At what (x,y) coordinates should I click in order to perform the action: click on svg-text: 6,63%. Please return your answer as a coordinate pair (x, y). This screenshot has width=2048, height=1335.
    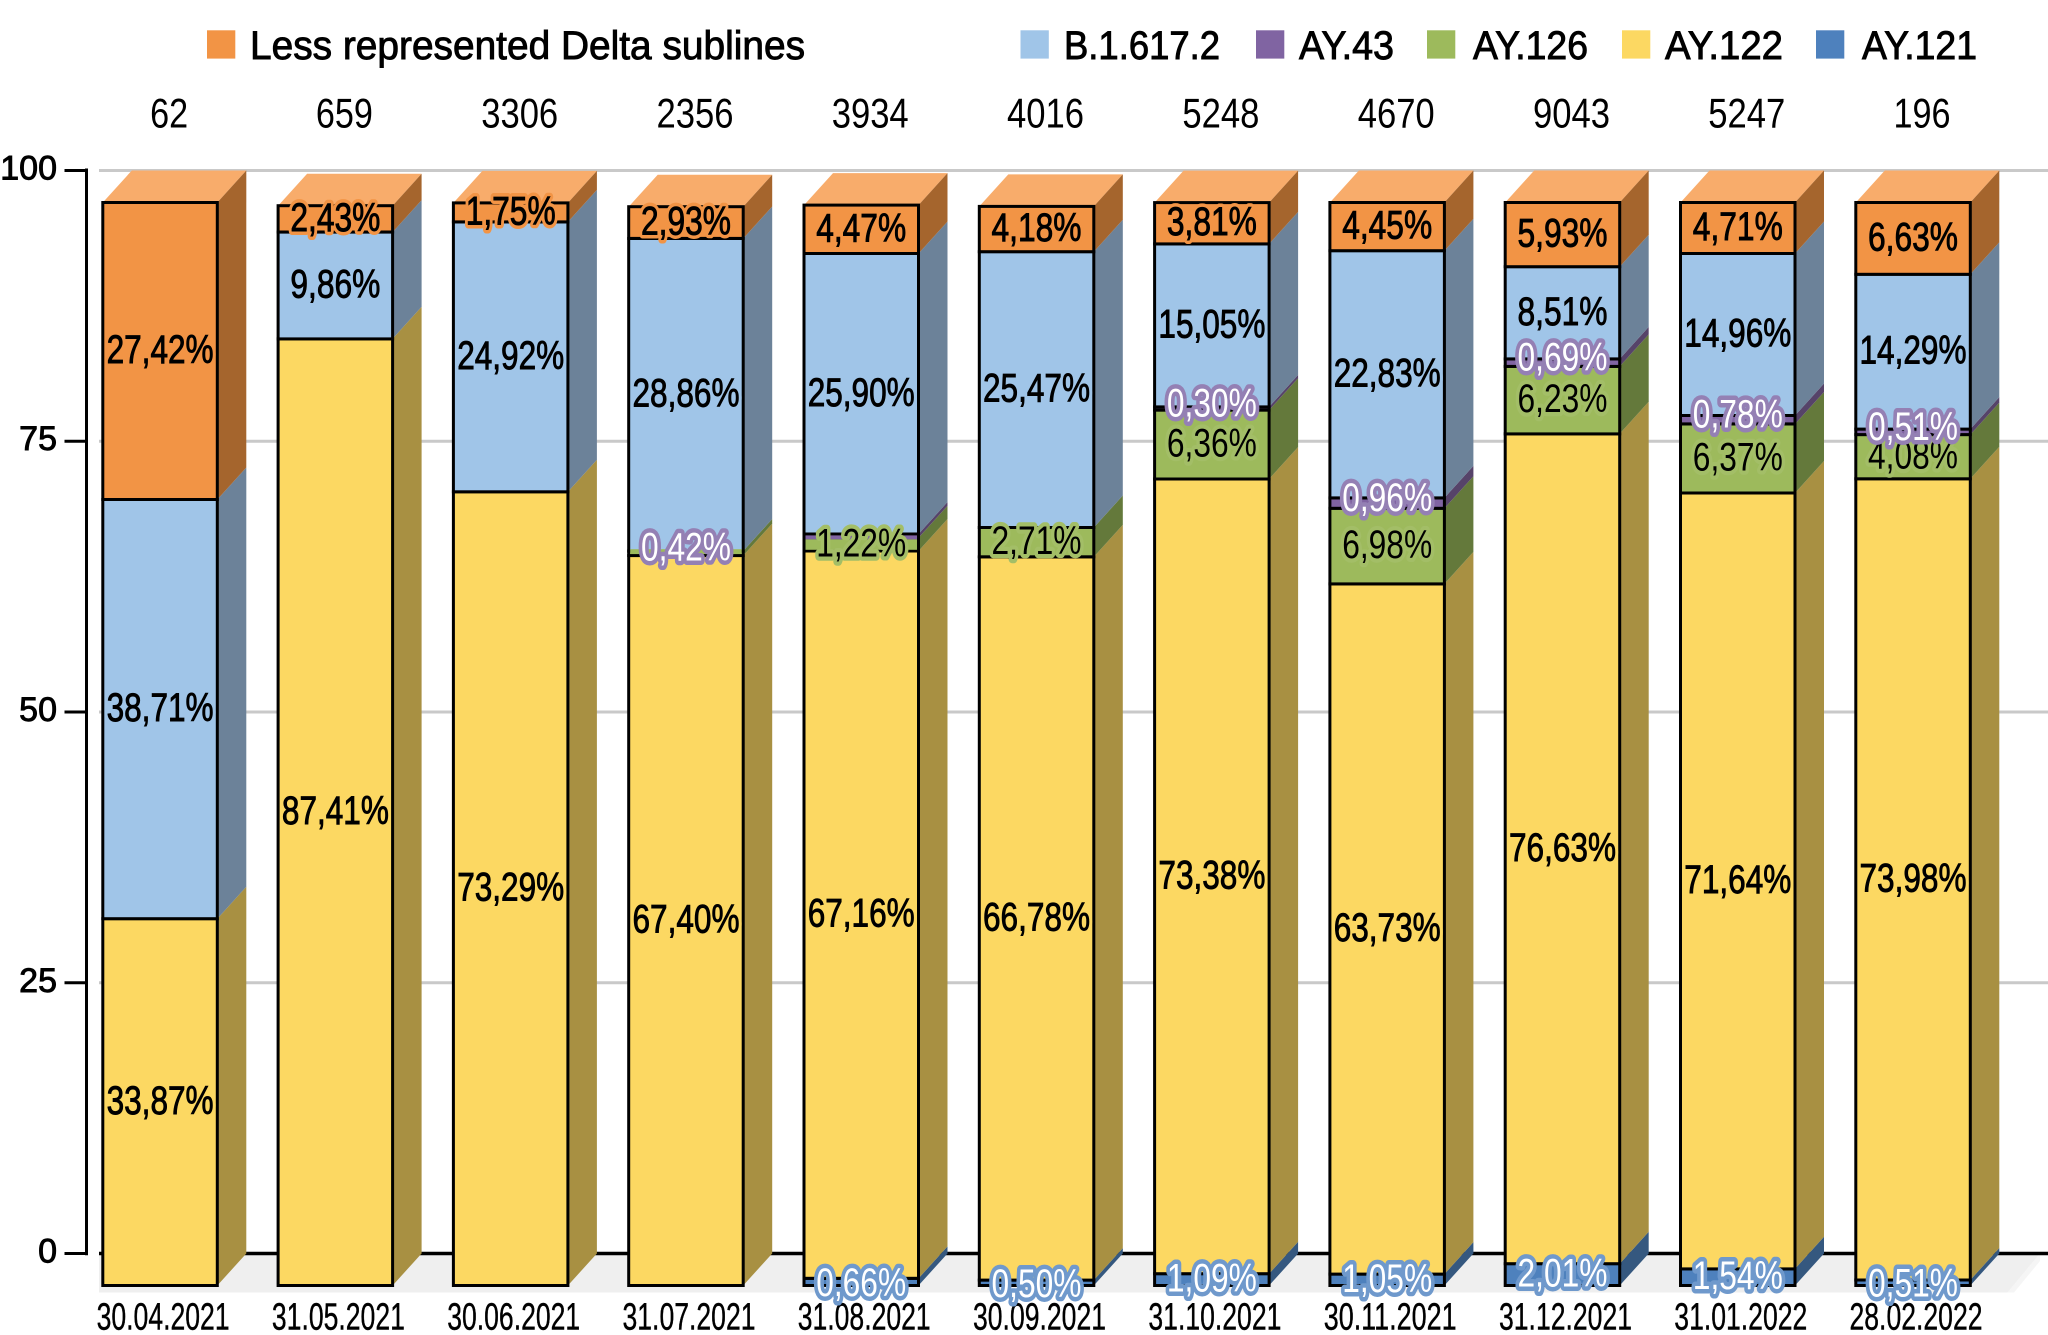
    Looking at the image, I should click on (1913, 237).